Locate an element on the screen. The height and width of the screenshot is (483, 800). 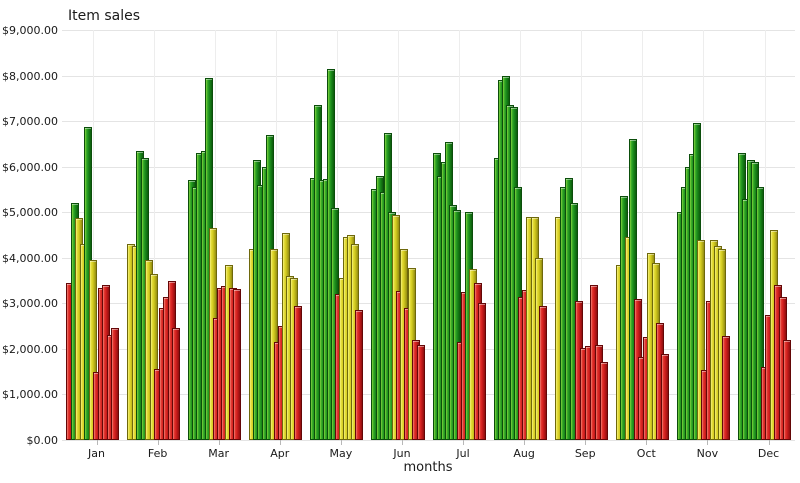
y-axis-tick-label: $5,000.00 is located at coordinates (30, 213).